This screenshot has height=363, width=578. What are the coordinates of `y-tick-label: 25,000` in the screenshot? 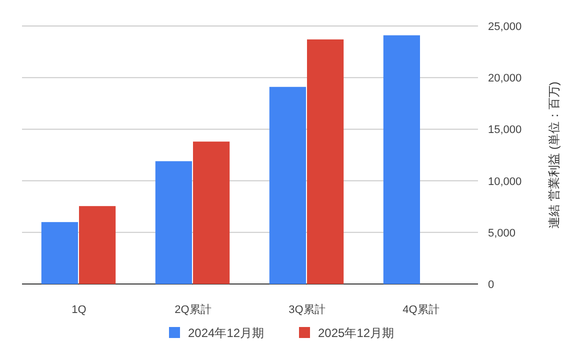 It's located at (505, 27).